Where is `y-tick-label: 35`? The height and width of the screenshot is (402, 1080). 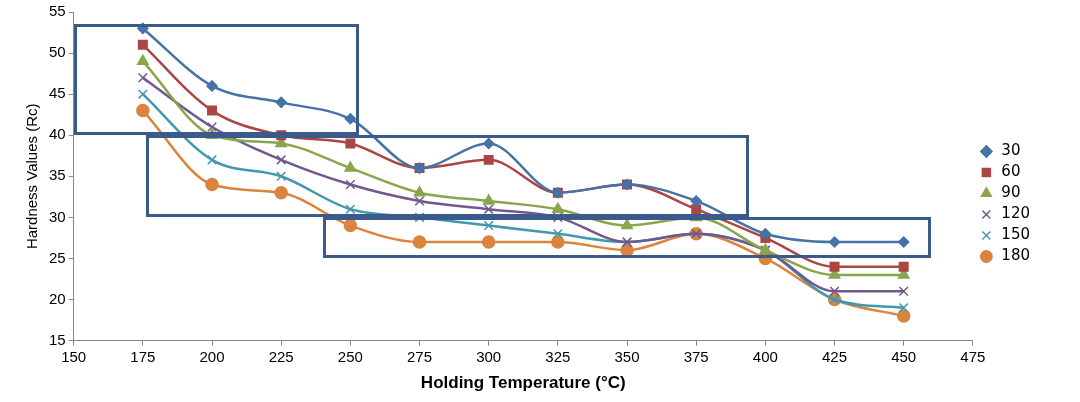
y-tick-label: 35 is located at coordinates (57, 175).